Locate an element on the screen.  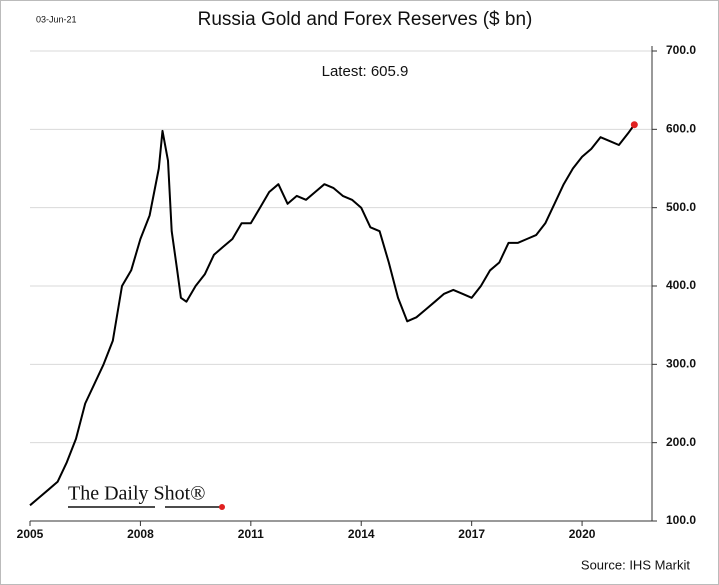
x-tick-label: 2008 is located at coordinates (140, 534).